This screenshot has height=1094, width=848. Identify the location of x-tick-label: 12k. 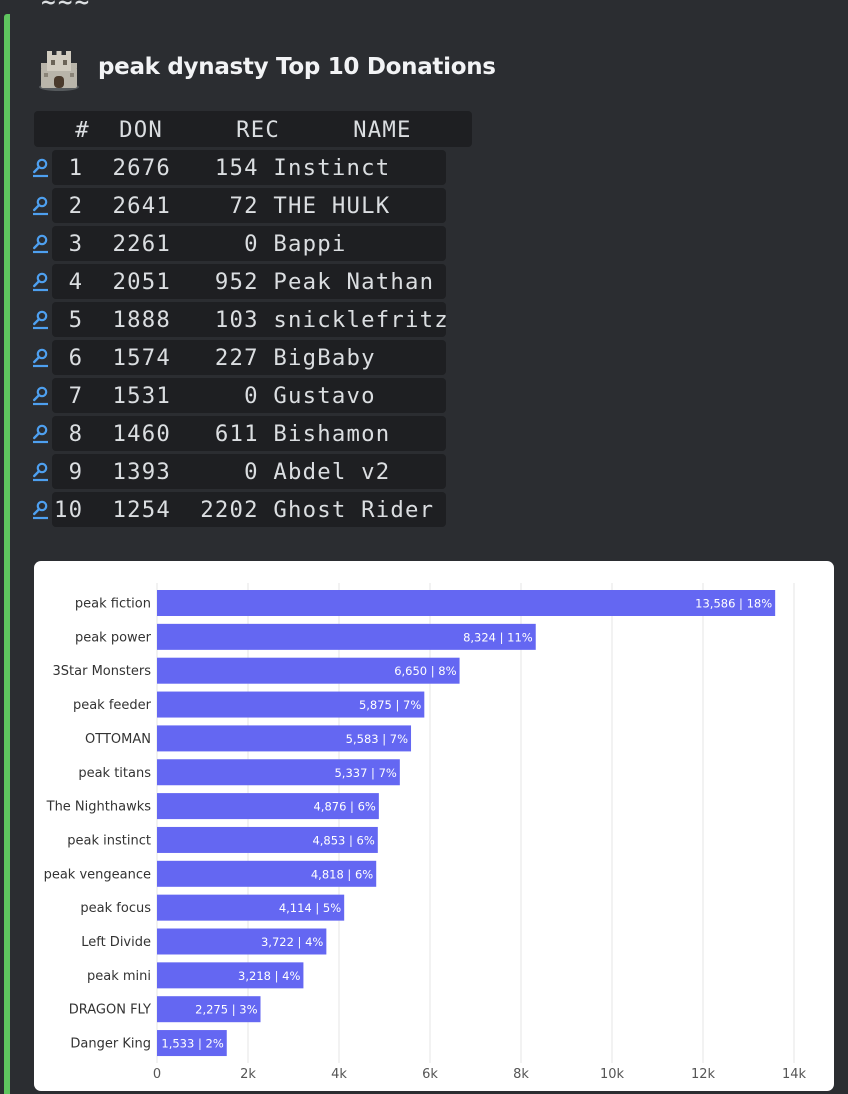
(703, 1074).